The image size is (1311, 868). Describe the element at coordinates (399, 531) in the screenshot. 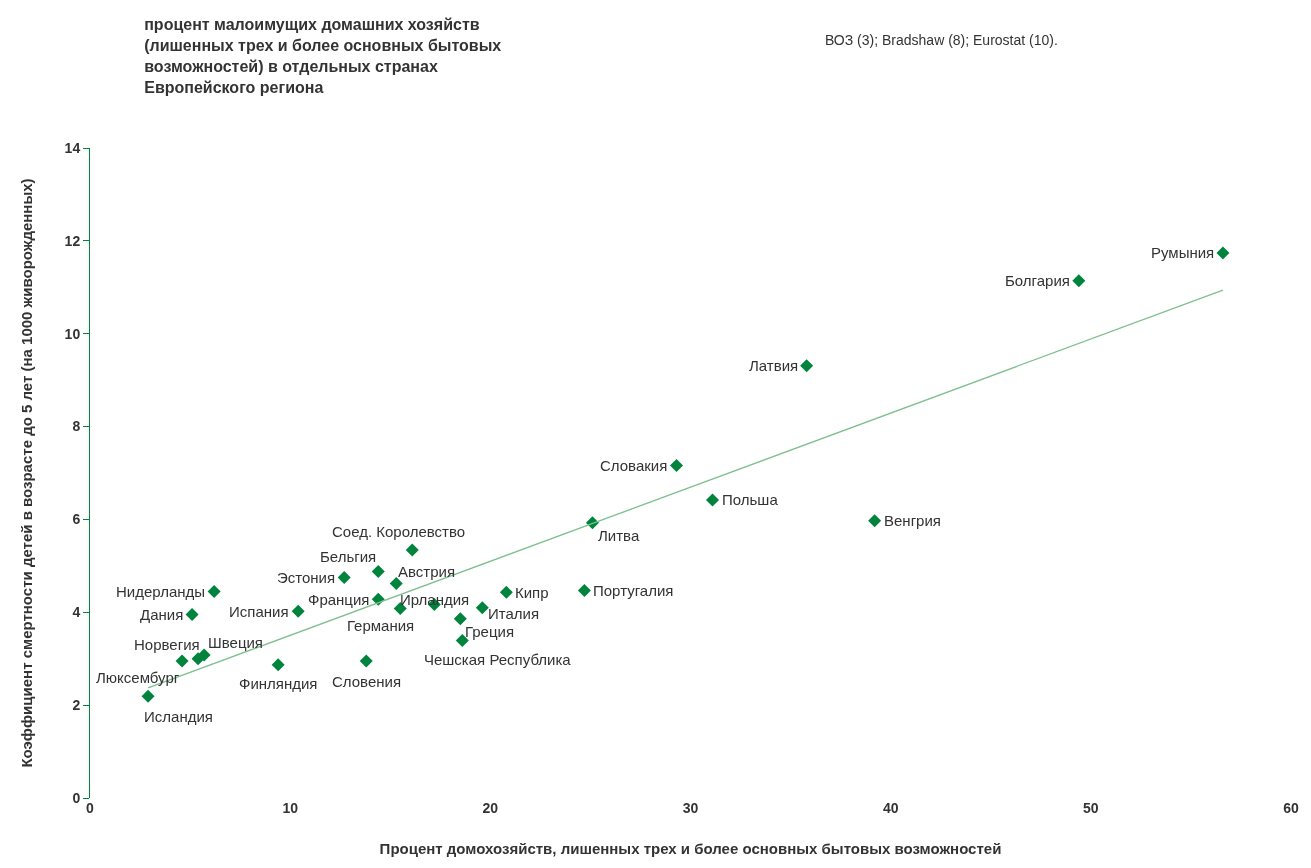

I see `annotation: Соед. Королевство` at that location.